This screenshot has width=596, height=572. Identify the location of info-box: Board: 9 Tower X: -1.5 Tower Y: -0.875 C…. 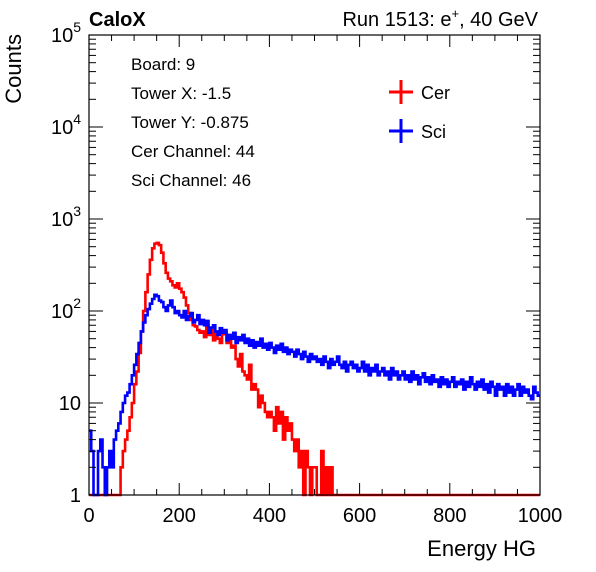
(193, 122).